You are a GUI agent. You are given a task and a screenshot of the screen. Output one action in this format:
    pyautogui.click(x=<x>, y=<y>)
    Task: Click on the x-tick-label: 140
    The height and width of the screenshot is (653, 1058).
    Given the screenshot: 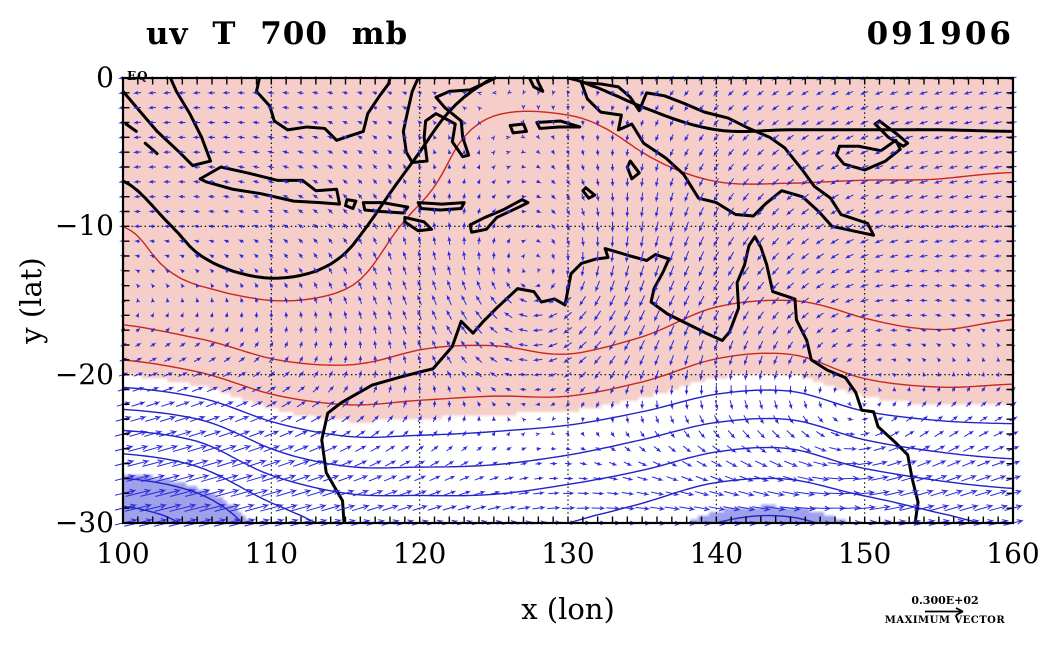 What is the action you would take?
    pyautogui.click(x=716, y=553)
    